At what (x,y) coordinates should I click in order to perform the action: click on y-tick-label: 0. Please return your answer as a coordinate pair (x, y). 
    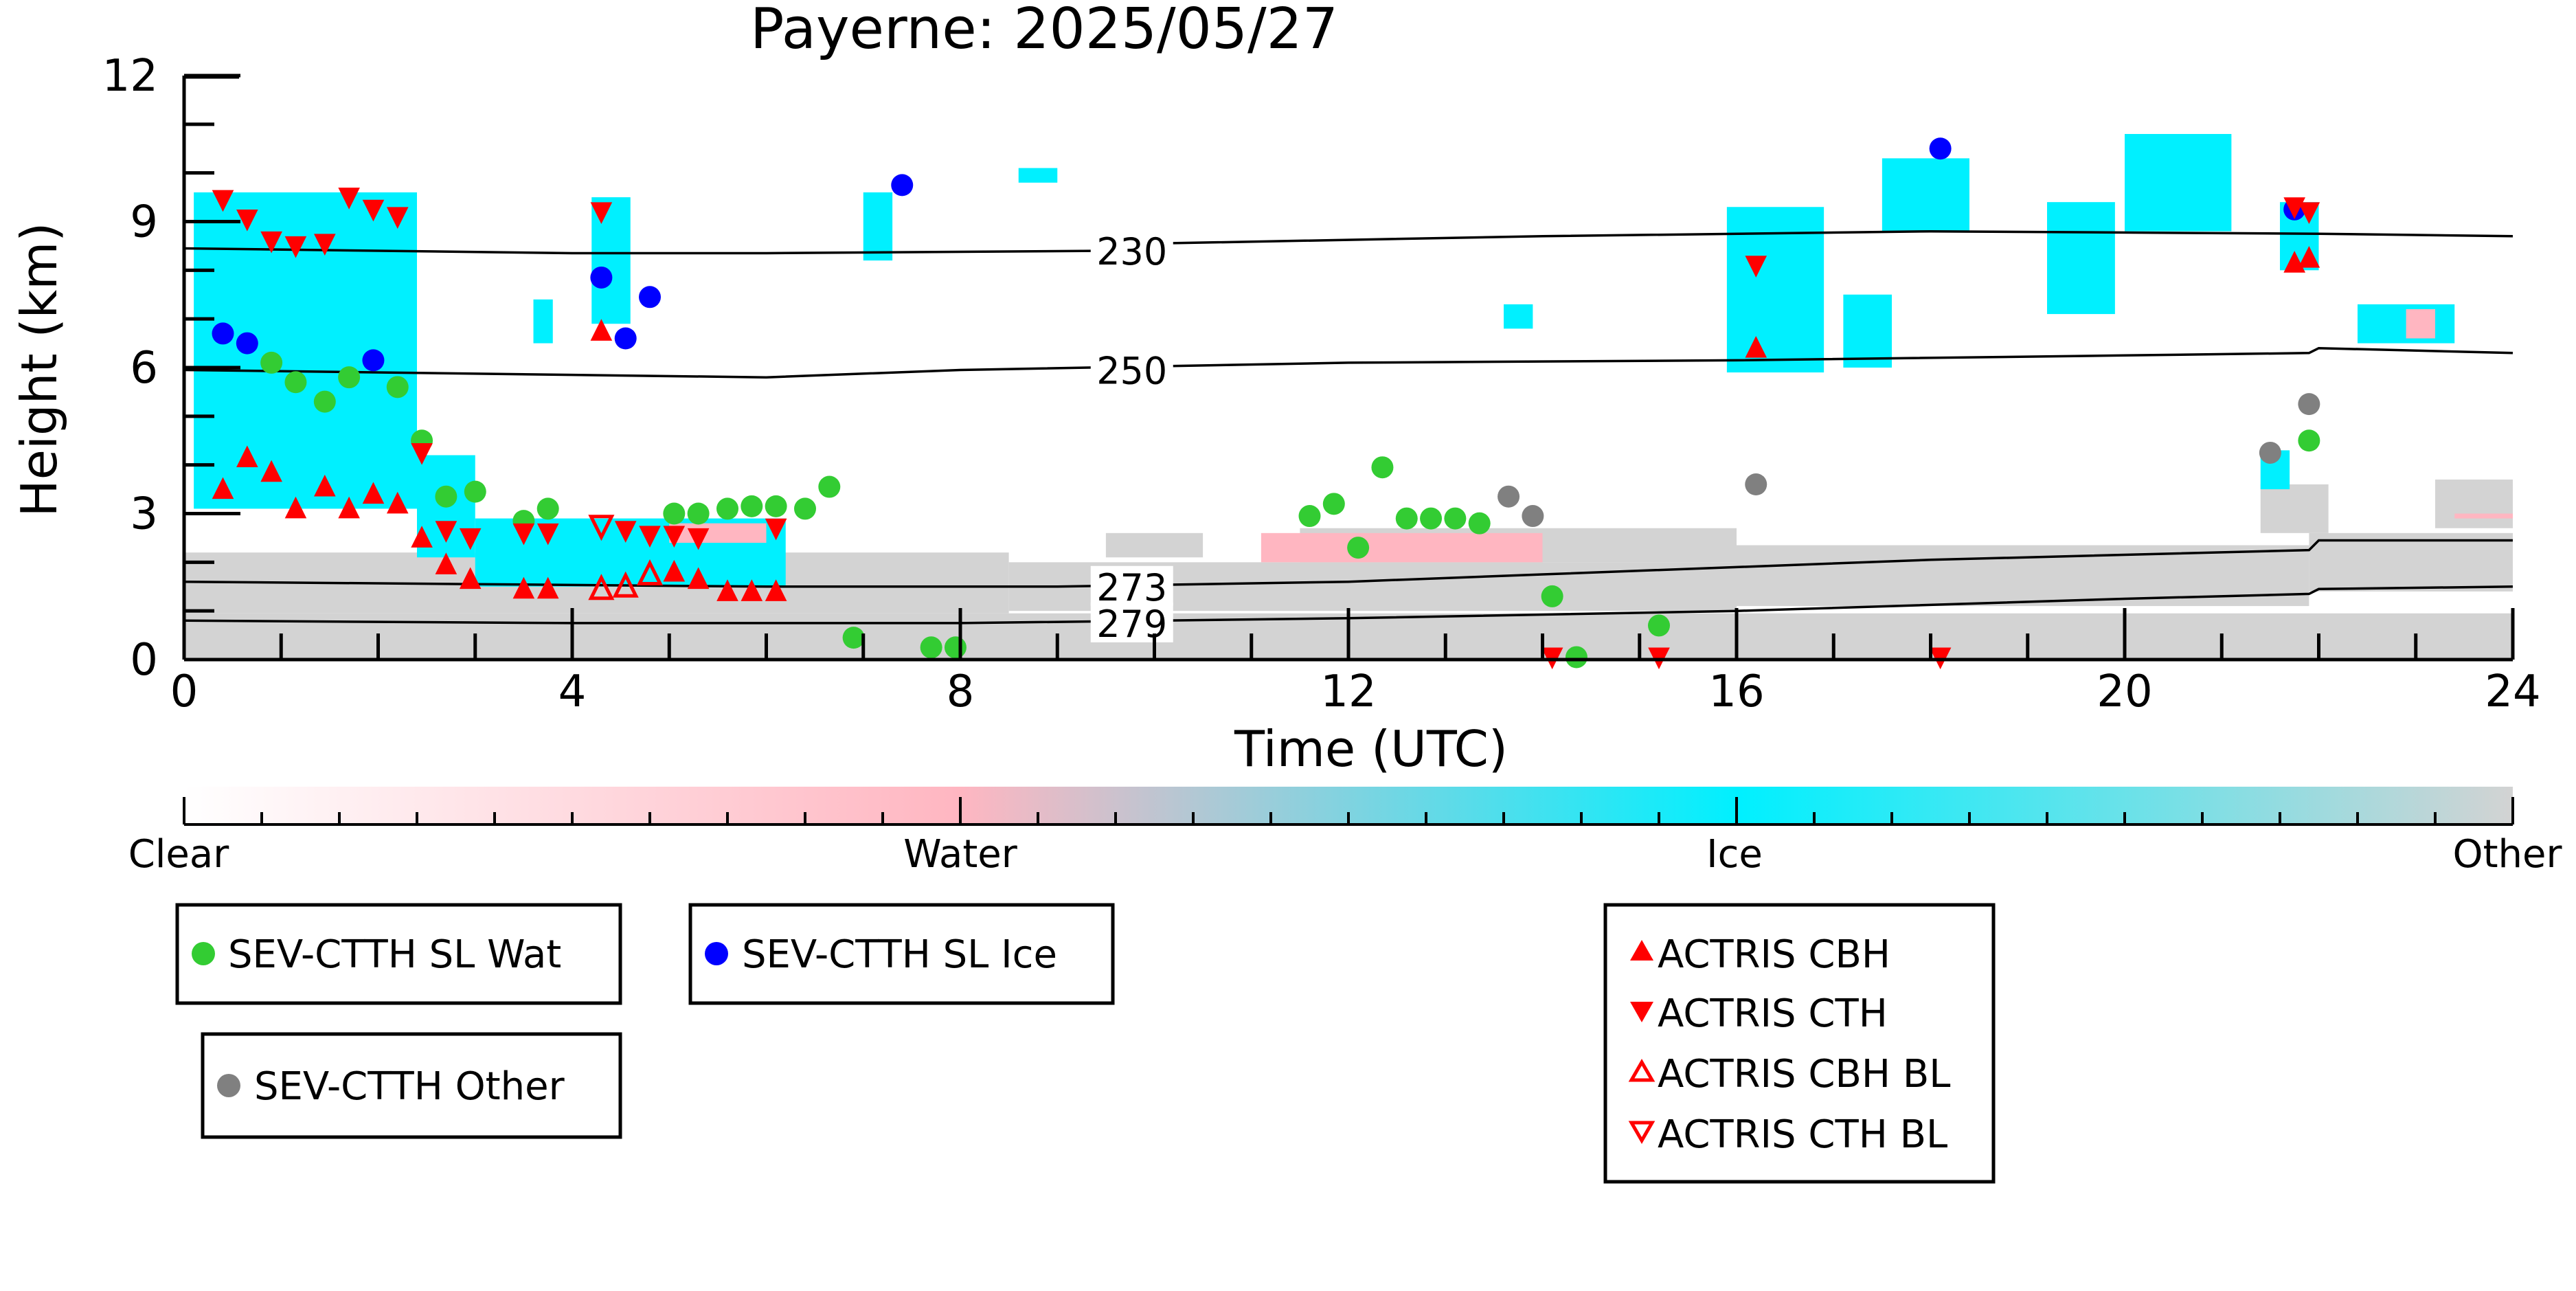
    Looking at the image, I should click on (144, 660).